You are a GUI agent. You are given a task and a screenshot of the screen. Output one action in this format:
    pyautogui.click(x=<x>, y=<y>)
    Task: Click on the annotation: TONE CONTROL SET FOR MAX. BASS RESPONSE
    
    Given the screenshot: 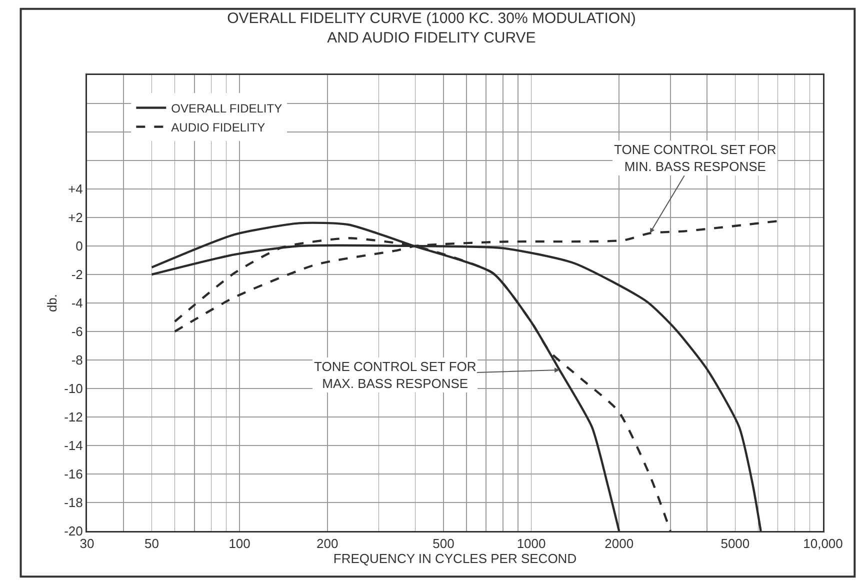 What is the action you would take?
    pyautogui.click(x=395, y=375)
    